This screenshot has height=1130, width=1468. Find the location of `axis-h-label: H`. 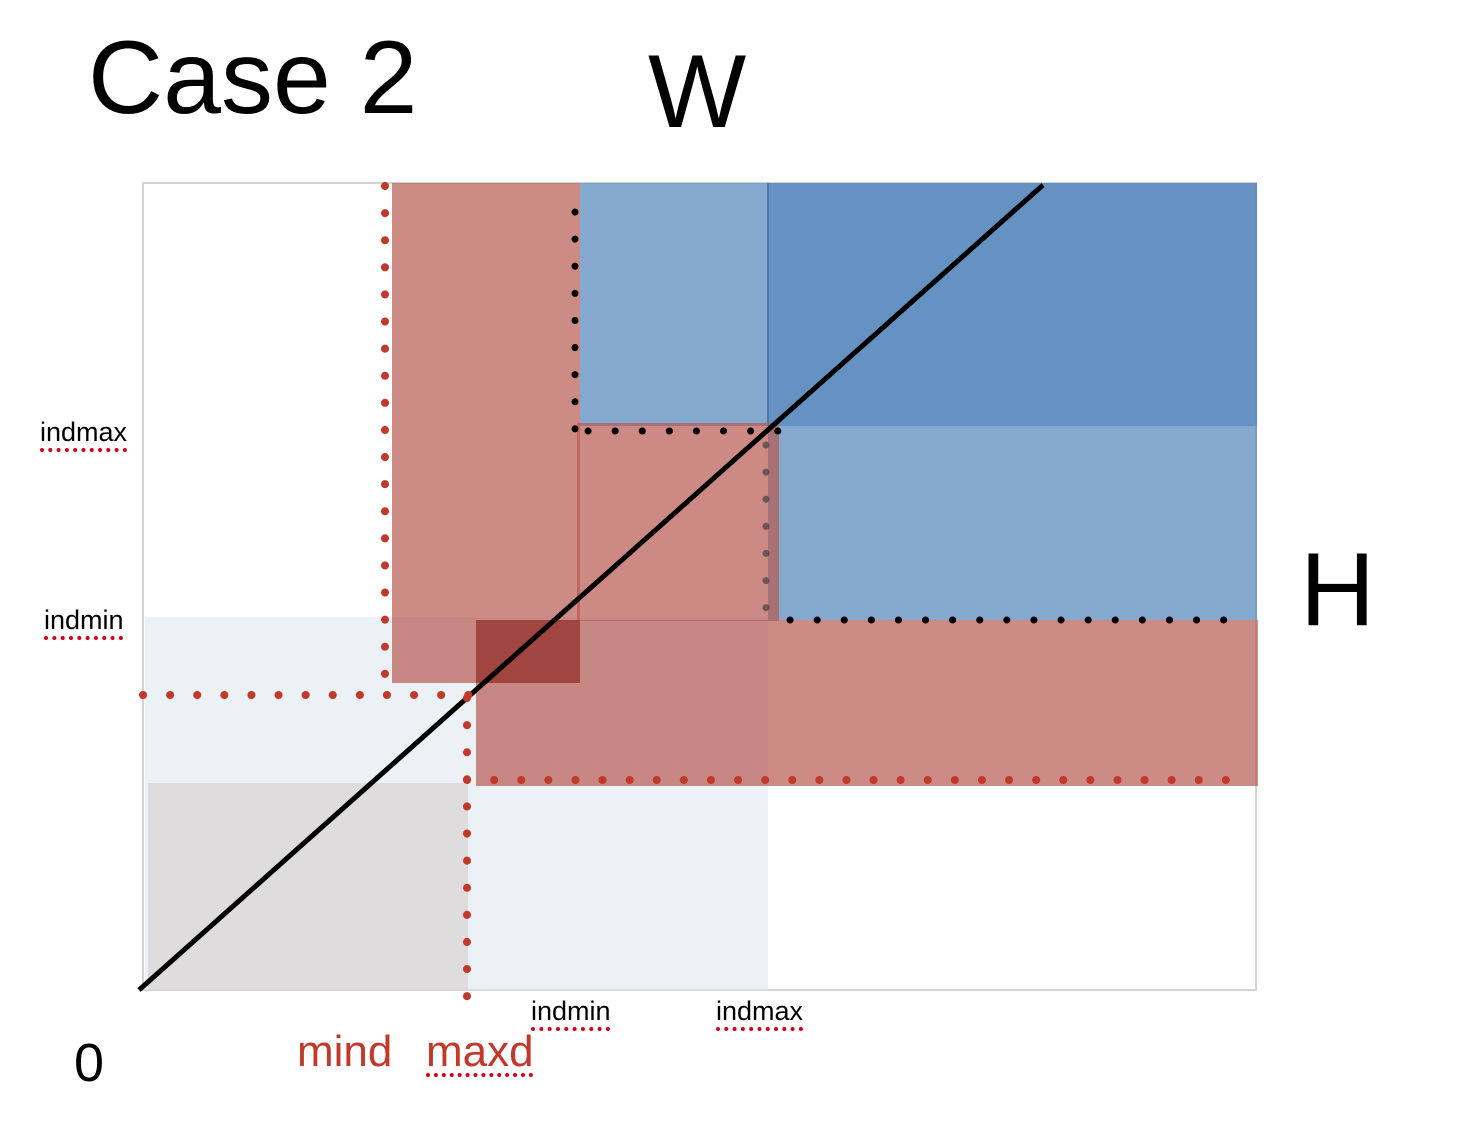

axis-h-label: H is located at coordinates (1338, 590).